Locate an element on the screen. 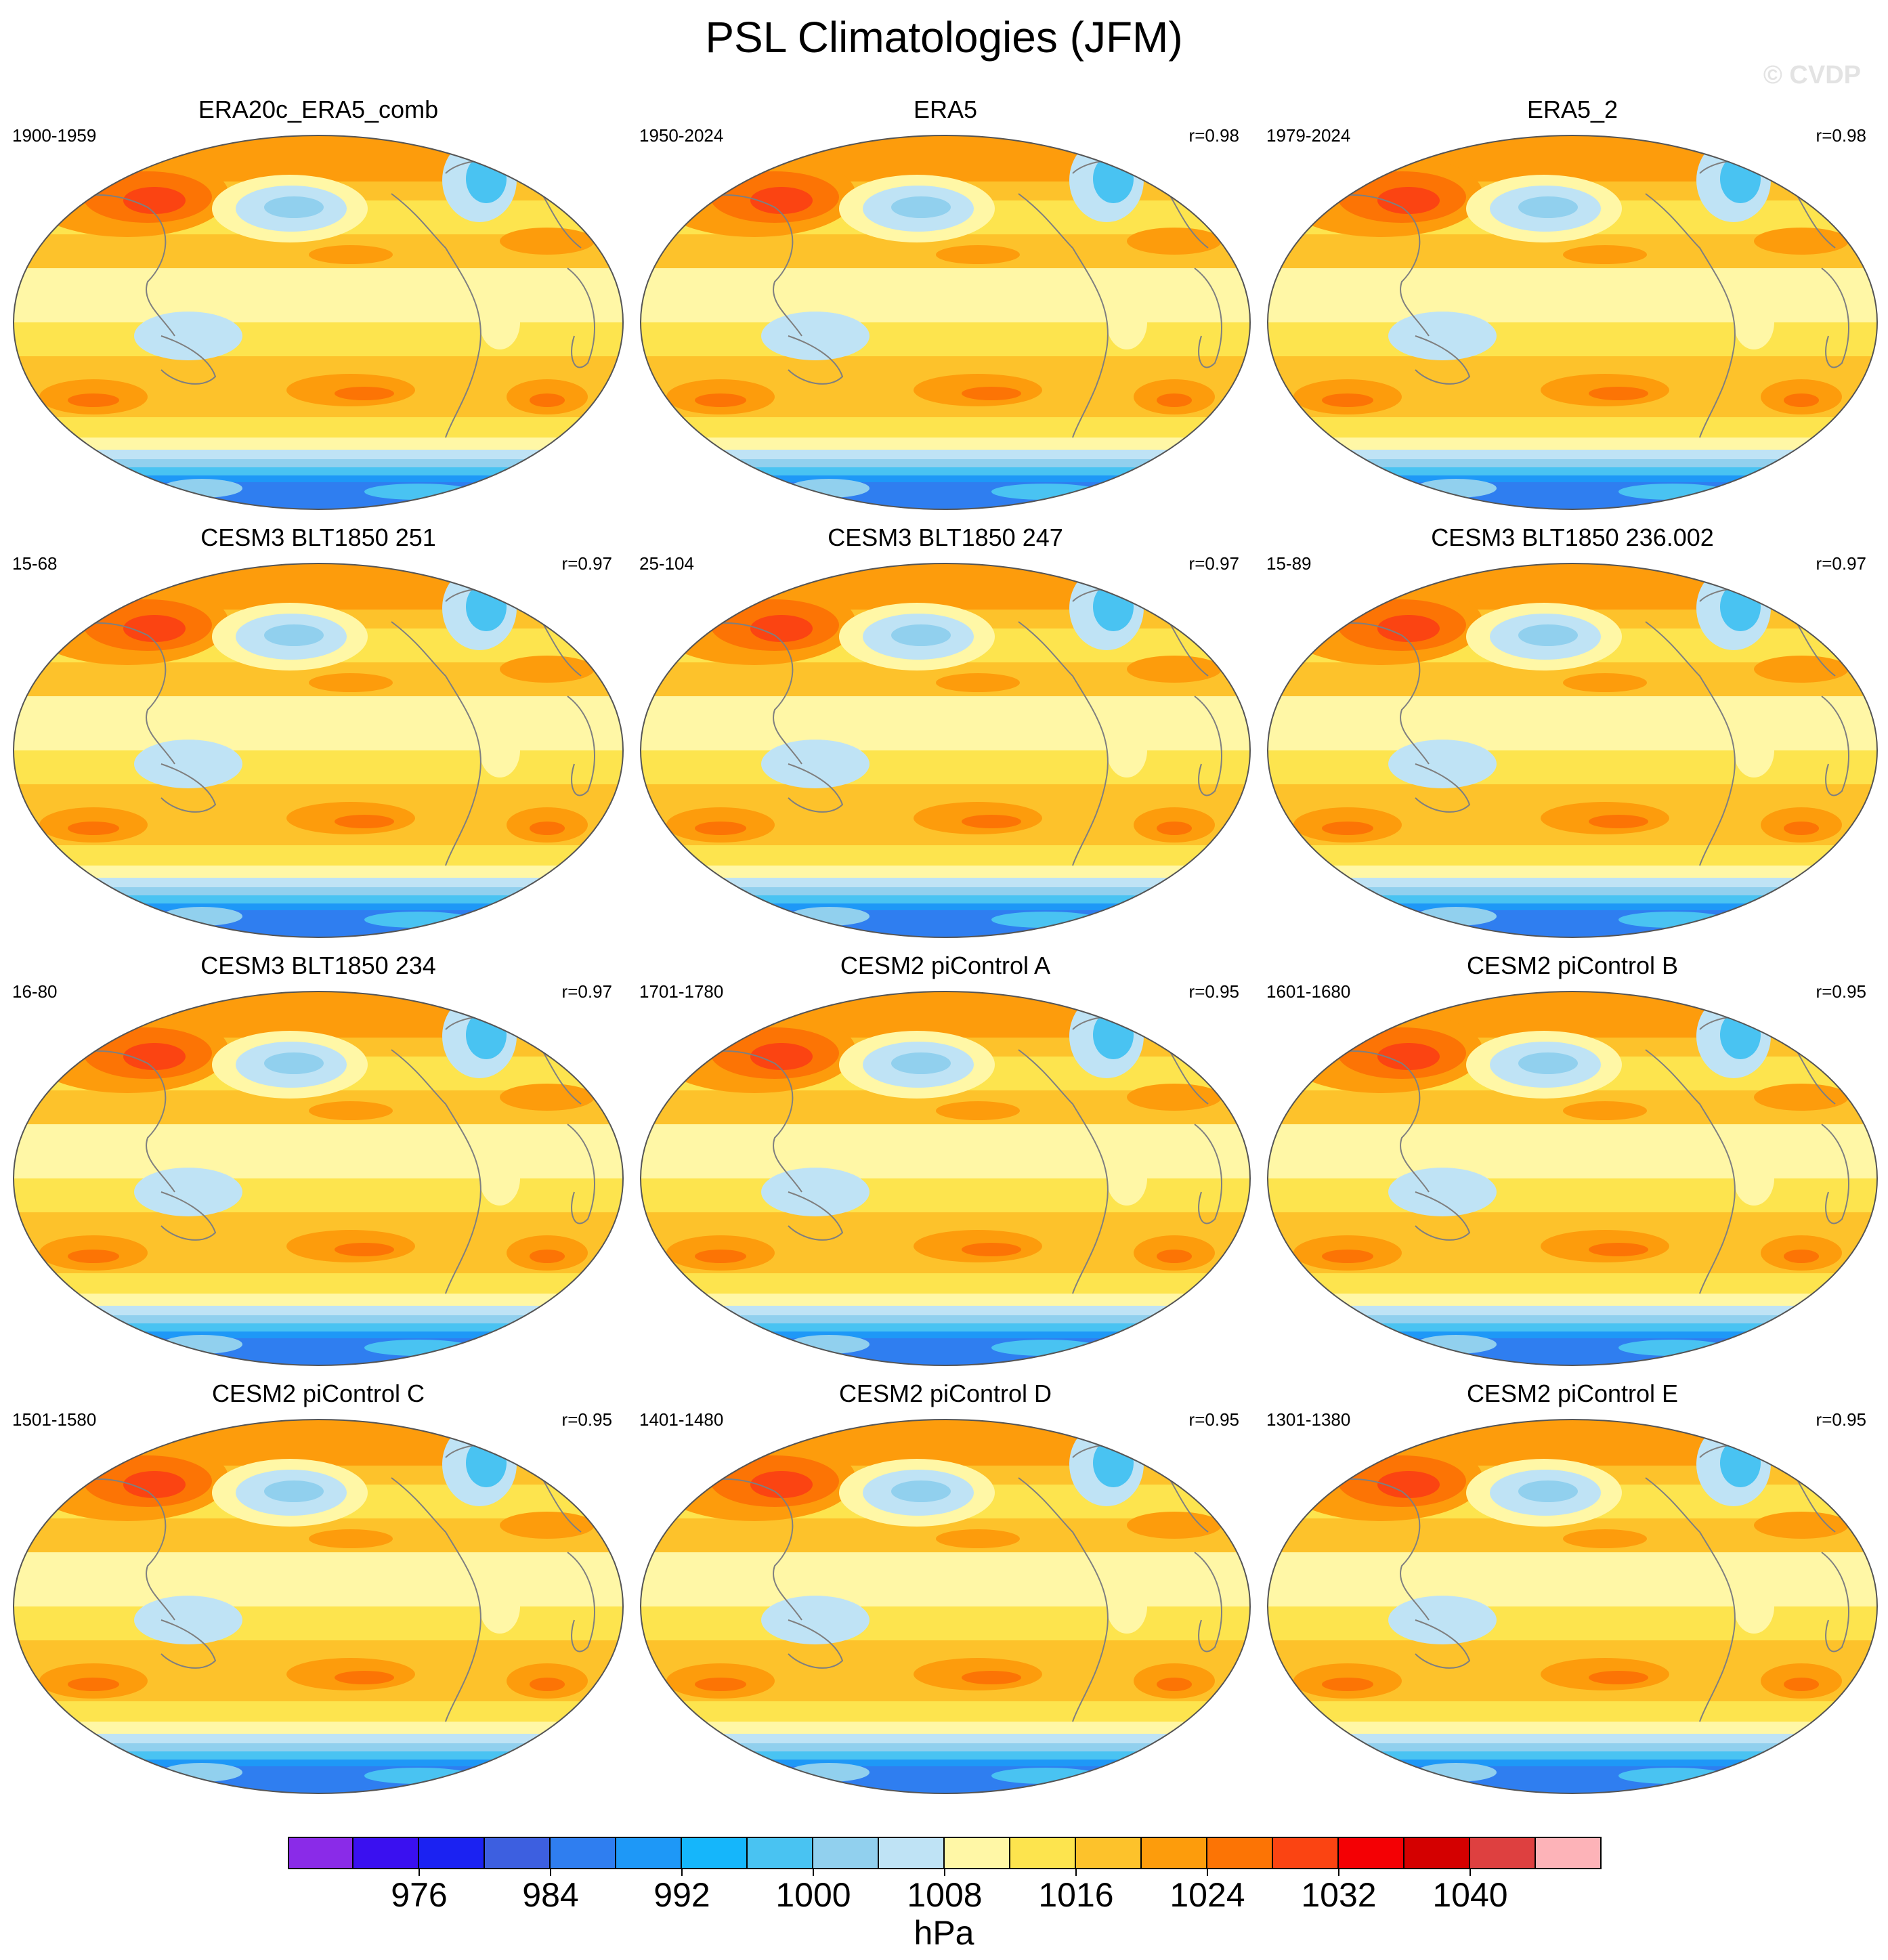  panel-title: ERA5_2 is located at coordinates (1572, 109).